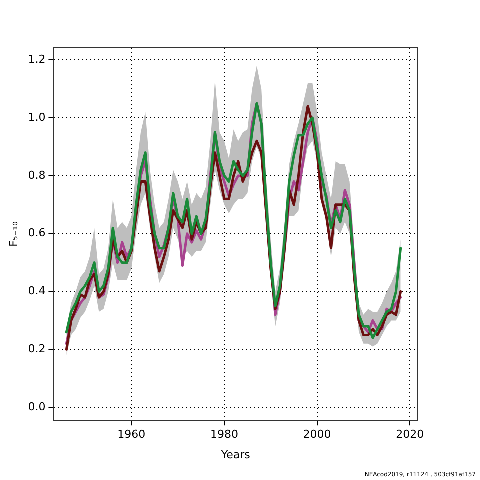 This screenshot has height=480, width=480. I want to click on y-tick-label: 1.2, so click(37, 59).